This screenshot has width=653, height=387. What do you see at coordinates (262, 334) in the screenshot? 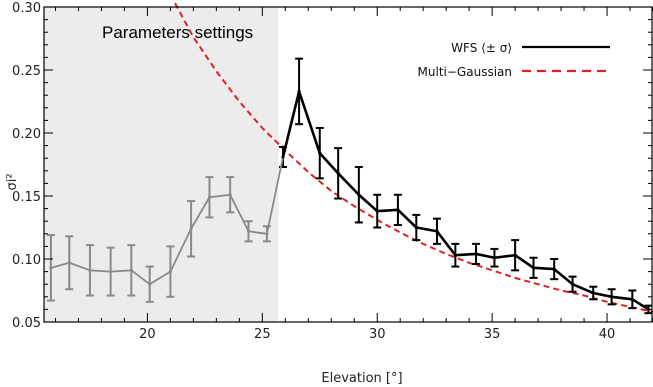
I see `x-tick-label: 25` at bounding box center [262, 334].